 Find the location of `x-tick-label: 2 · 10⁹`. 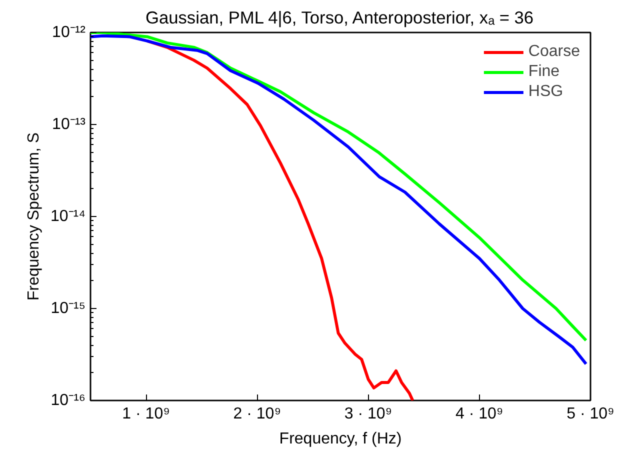

x-tick-label: 2 · 10⁹ is located at coordinates (257, 414).